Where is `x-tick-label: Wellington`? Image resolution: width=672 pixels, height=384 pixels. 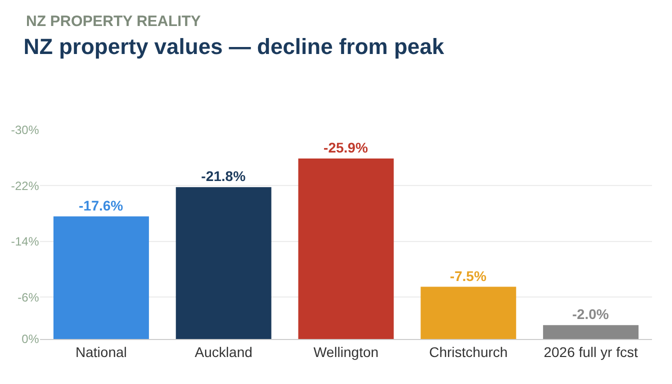 x-tick-label: Wellington is located at coordinates (346, 352).